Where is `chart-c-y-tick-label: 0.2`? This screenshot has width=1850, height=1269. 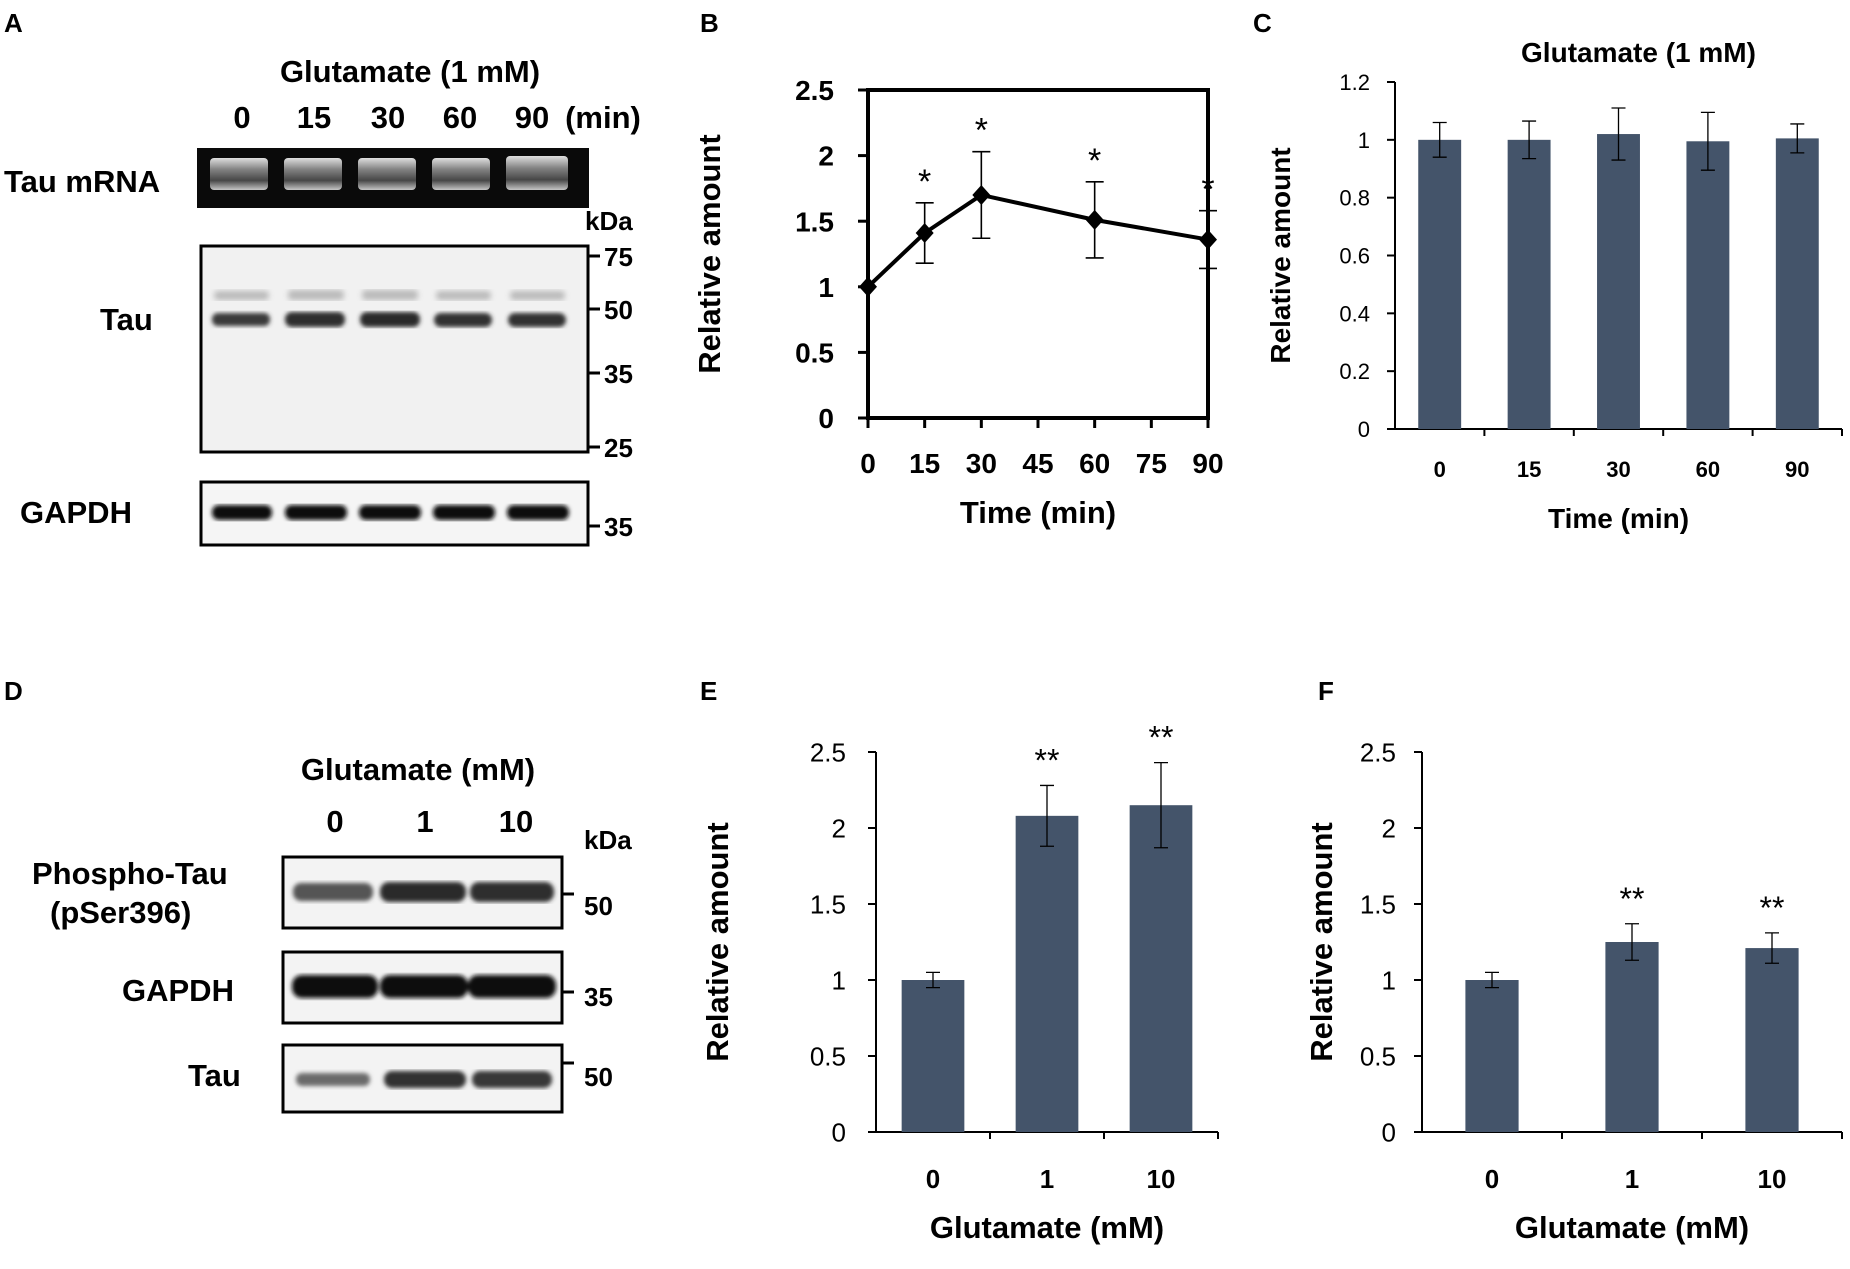
chart-c-y-tick-label: 0.2 is located at coordinates (1354, 371).